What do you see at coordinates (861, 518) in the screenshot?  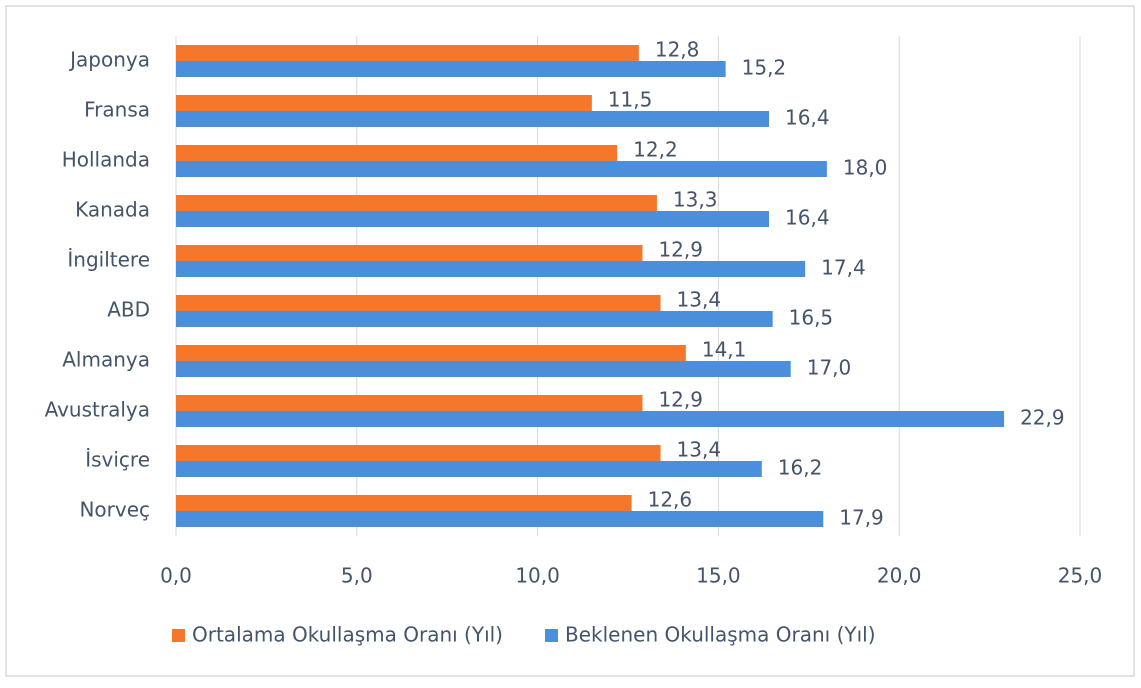 I see `data-label: 17,9` at bounding box center [861, 518].